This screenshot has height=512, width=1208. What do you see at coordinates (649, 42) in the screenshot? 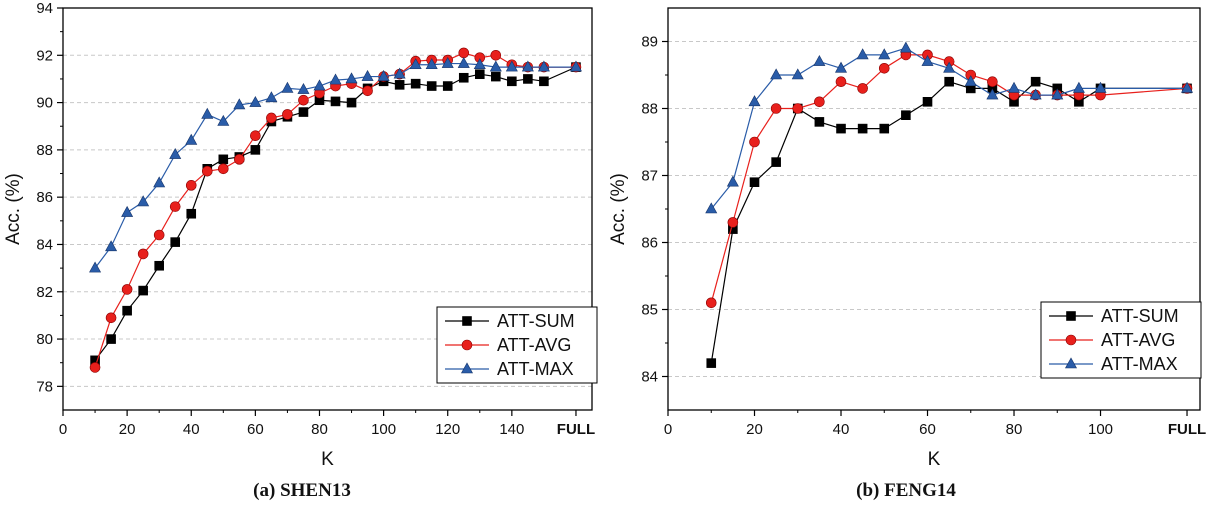
I see `y-tick-label: 89` at bounding box center [649, 42].